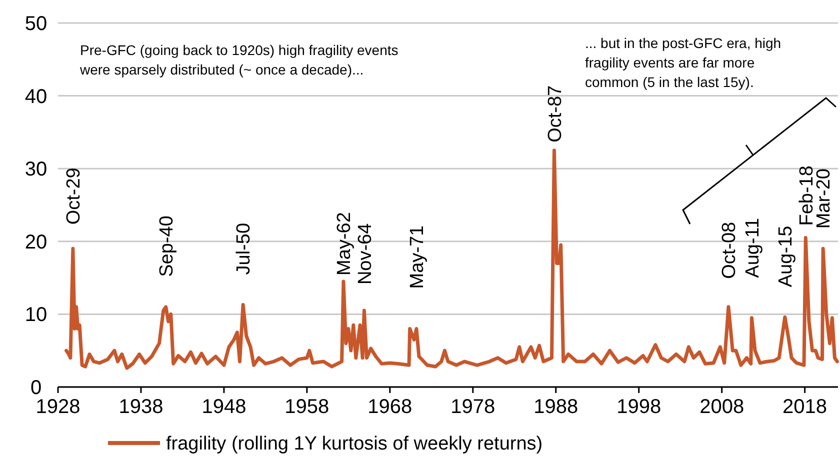 This screenshot has height=457, width=840. I want to click on annotation: Aug-15, so click(786, 257).